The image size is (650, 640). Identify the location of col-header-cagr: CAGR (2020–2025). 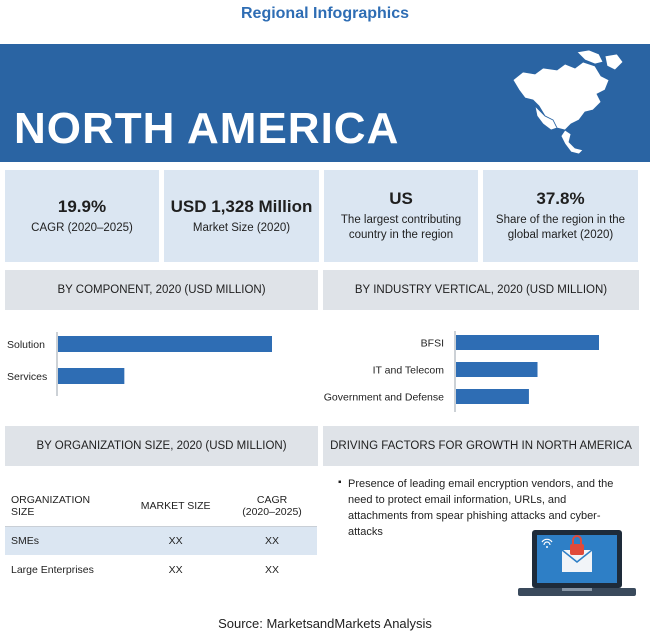
(272, 506).